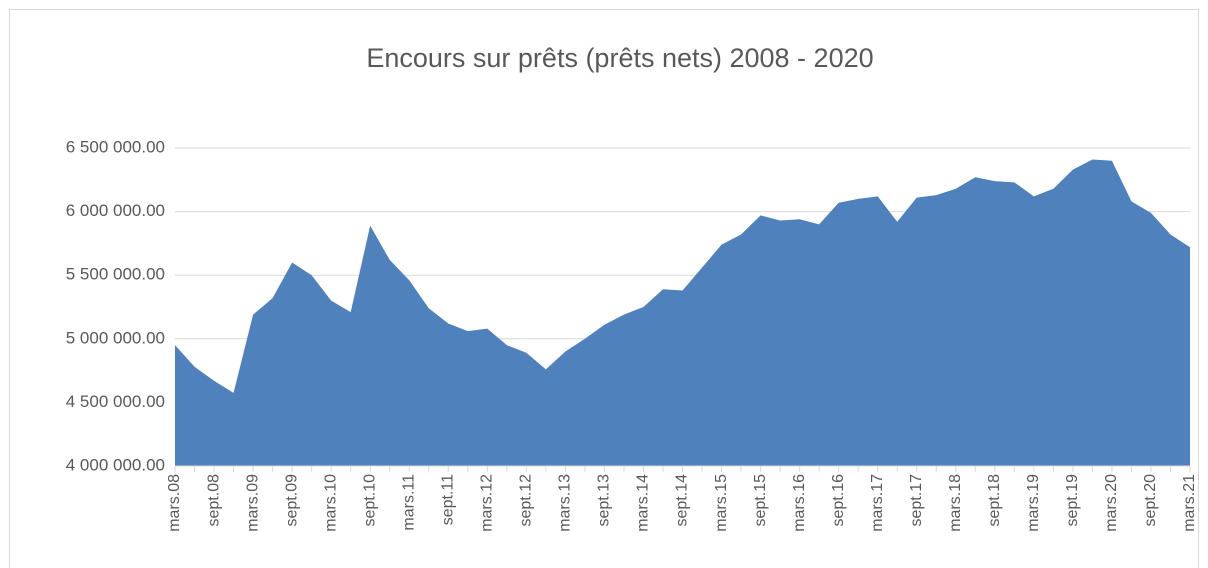  What do you see at coordinates (526, 500) in the screenshot?
I see `x-tick-label: sept.12` at bounding box center [526, 500].